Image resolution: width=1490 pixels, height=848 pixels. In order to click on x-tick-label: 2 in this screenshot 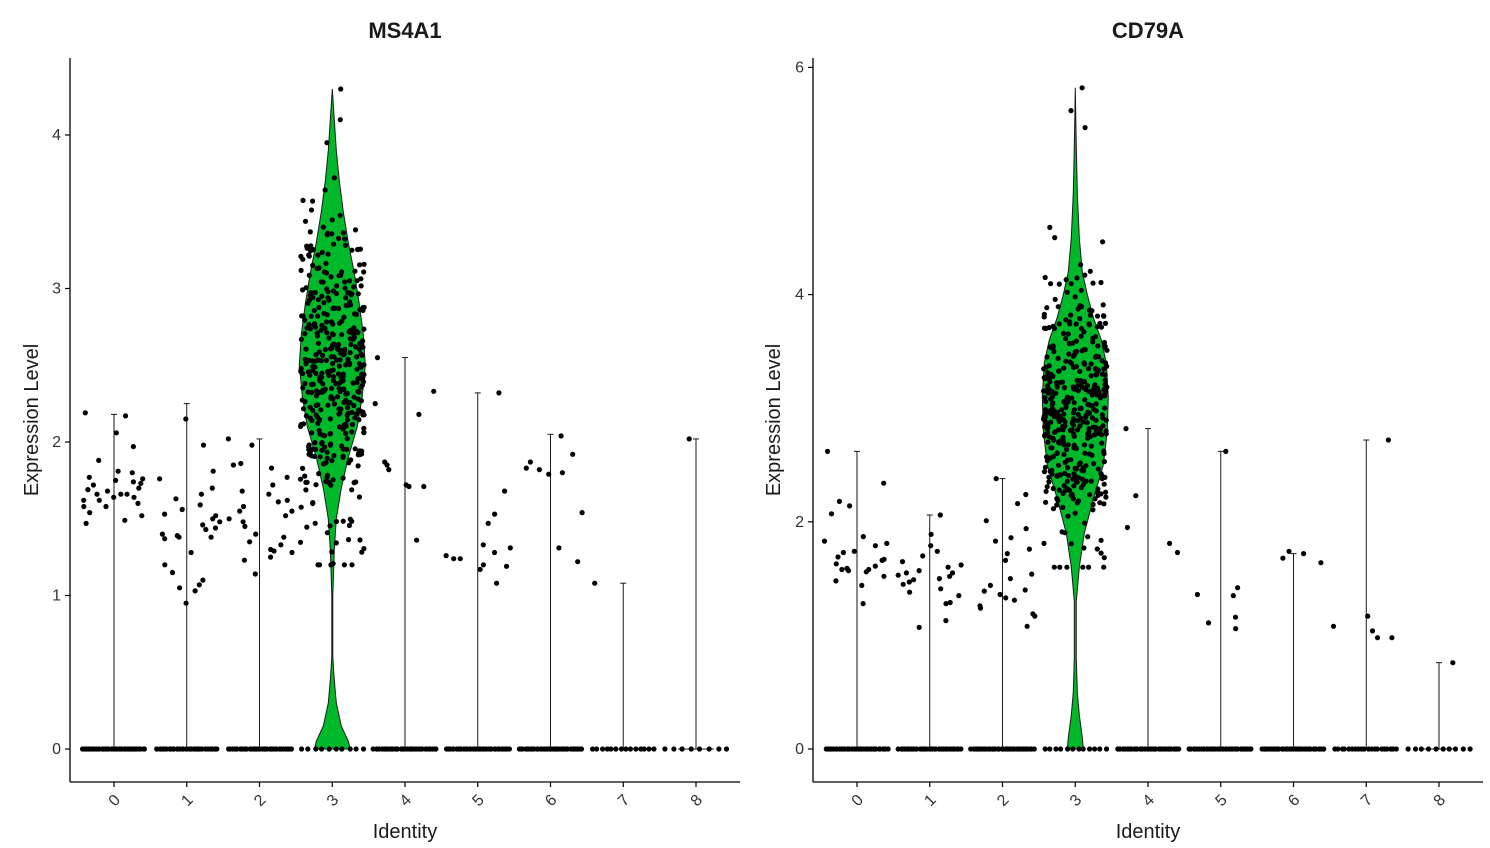, I will do `click(1003, 801)`.